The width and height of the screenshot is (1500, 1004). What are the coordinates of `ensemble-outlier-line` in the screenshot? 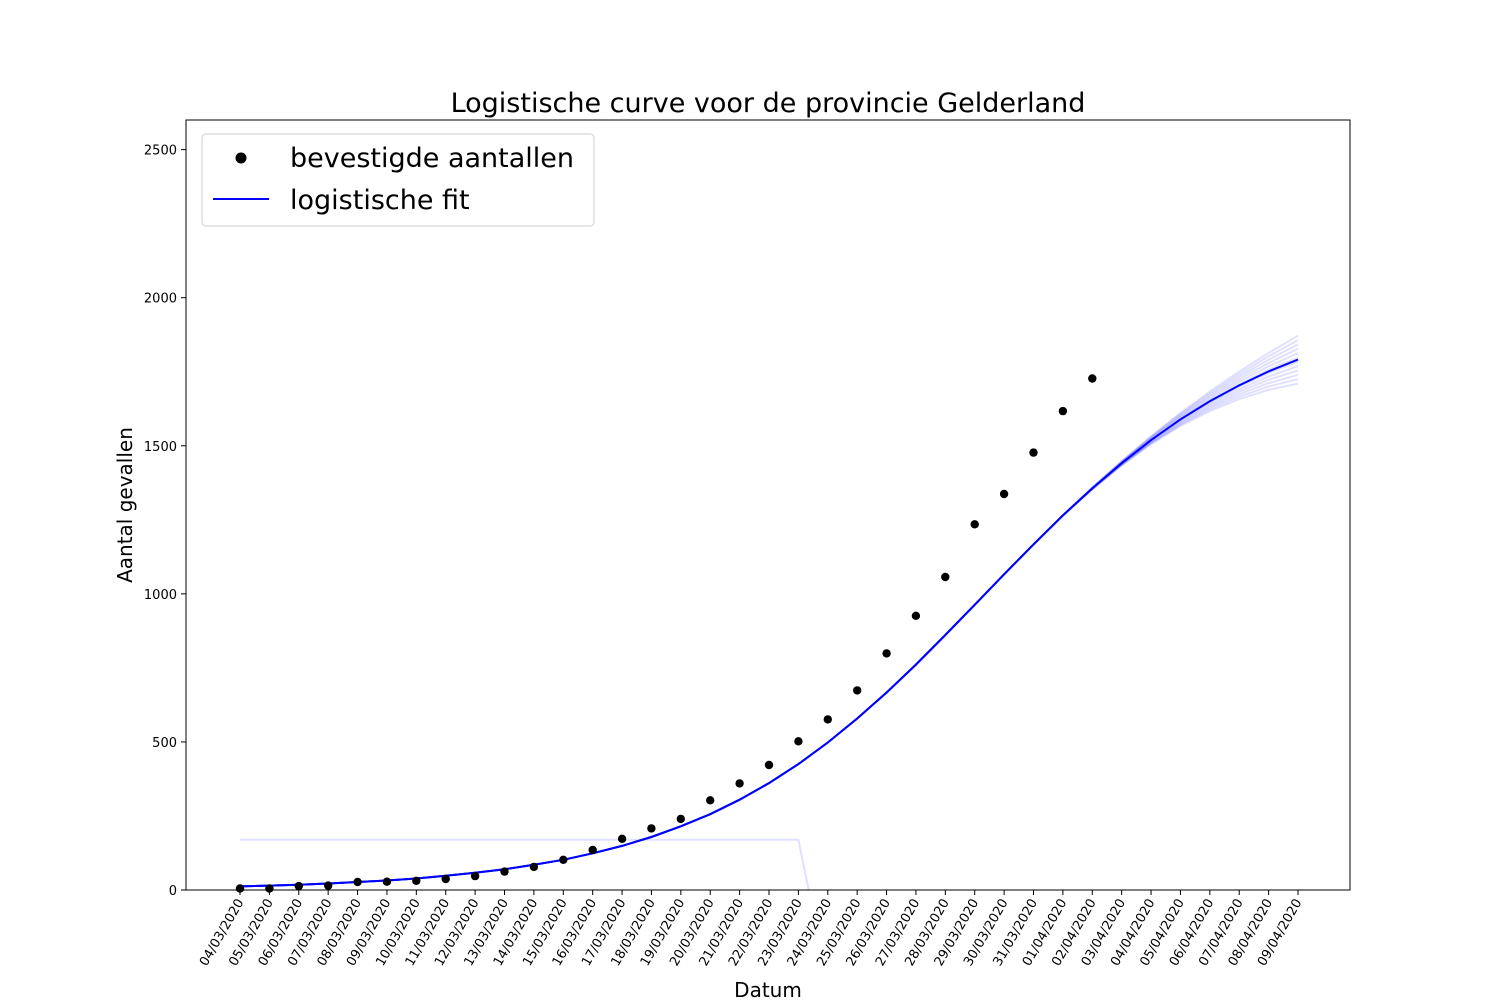 It's located at (525, 864).